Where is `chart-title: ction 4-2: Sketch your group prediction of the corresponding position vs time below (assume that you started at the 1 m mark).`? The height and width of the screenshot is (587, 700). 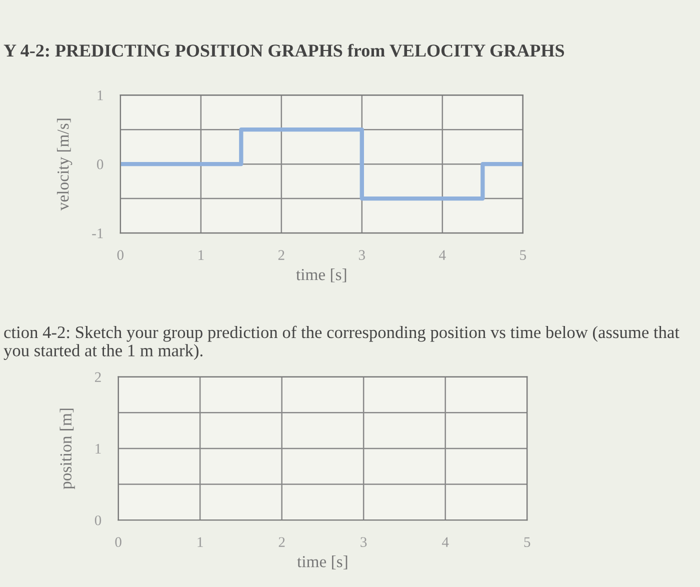
chart-title: ction 4-2: Sketch your group prediction of the corresponding position vs time below (assume that you started at the 1 m mark). is located at coordinates (342, 343).